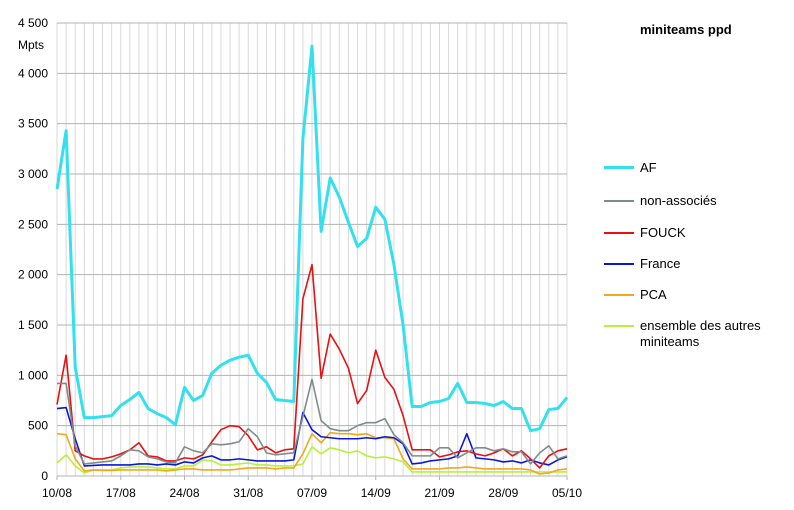 This screenshot has height=510, width=794. What do you see at coordinates (311, 460) in the screenshot?
I see `series-line-ensemble-des-autres-miniteams` at bounding box center [311, 460].